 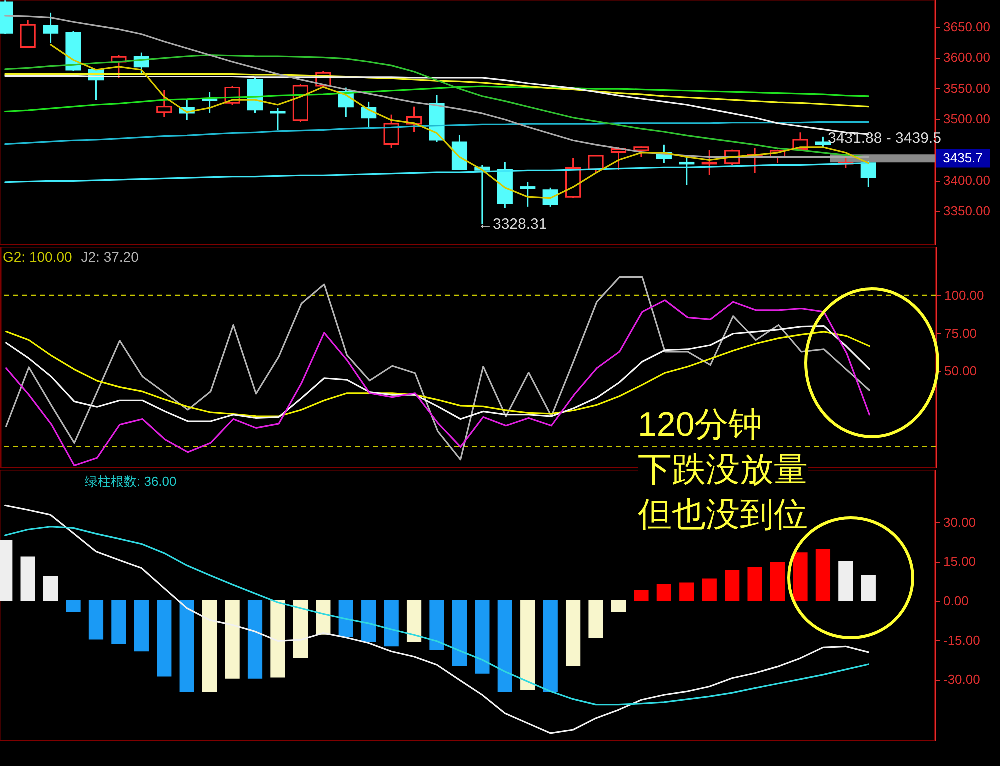 What do you see at coordinates (513, 224) in the screenshot?
I see `annotation: ←3328.31` at bounding box center [513, 224].